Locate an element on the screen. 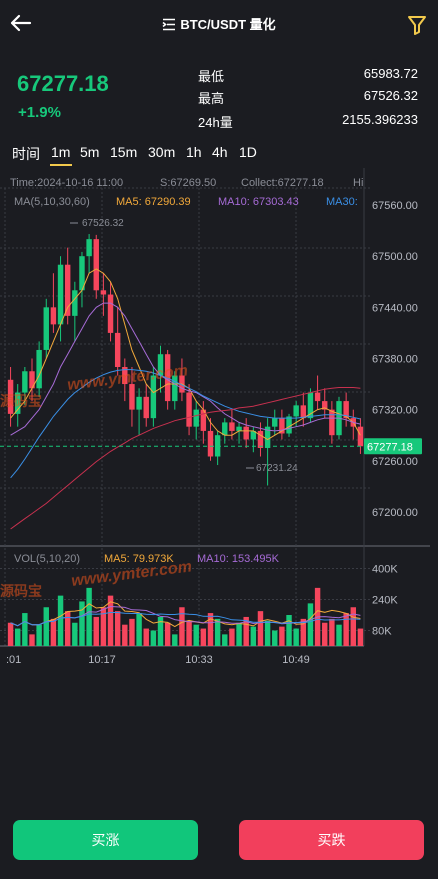 This screenshot has height=879, width=438. price-tick-label-5: 67260.00 is located at coordinates (395, 462).